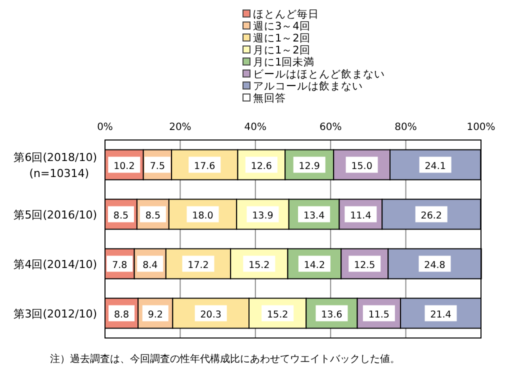  Describe the element at coordinates (124, 166) in the screenshot. I see `data-label: 10.2` at that location.